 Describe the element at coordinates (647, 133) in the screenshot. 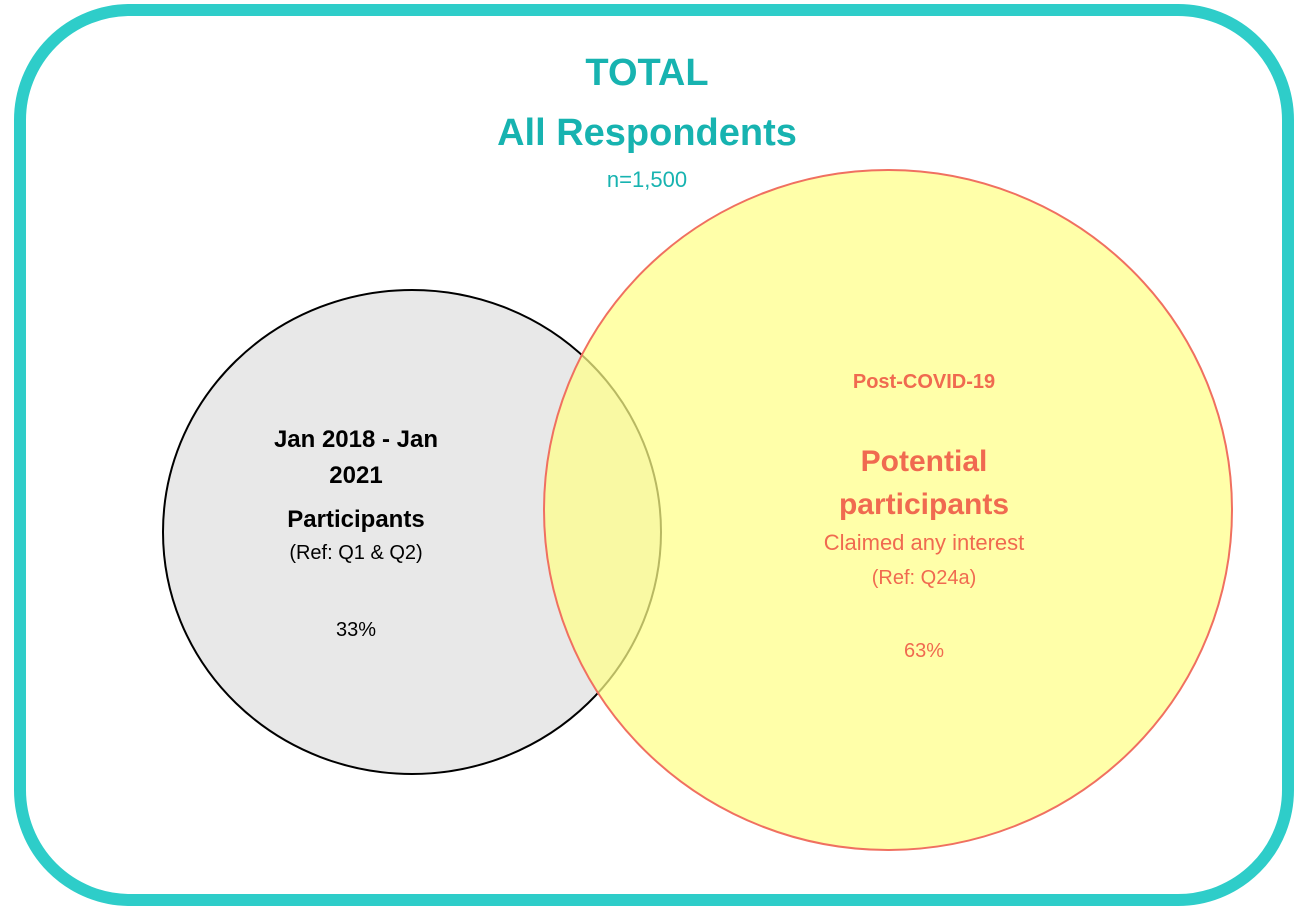

I see `subtitle: All Respondents` at that location.